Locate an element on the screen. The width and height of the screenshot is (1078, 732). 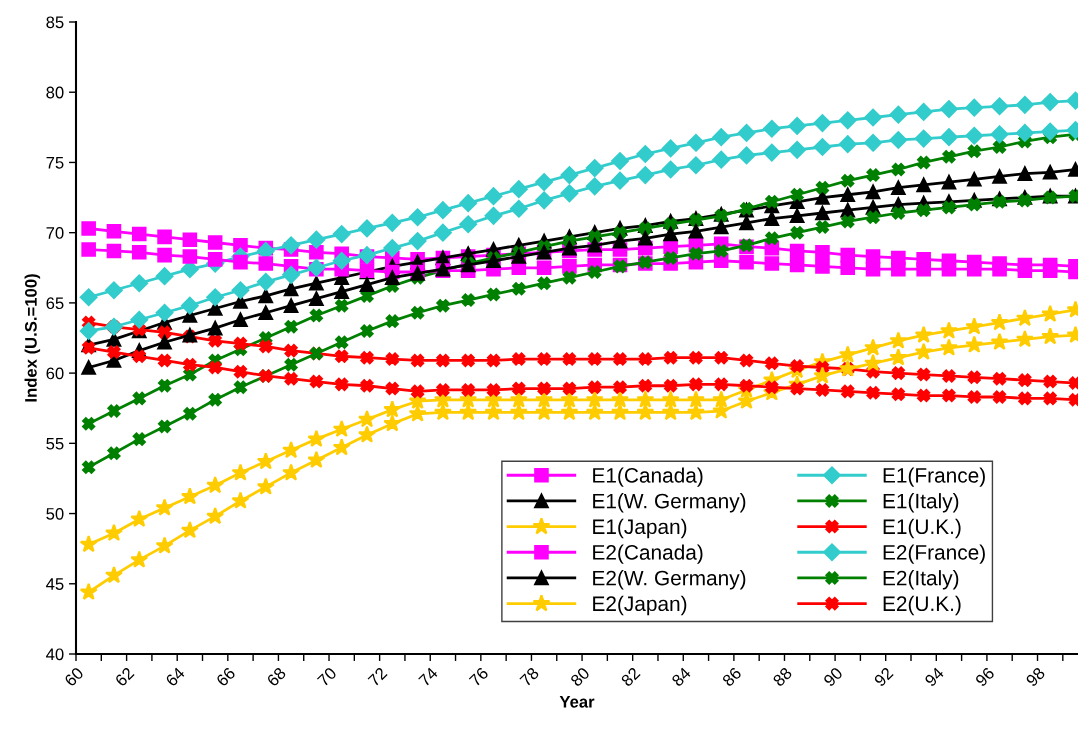
x-tick-label: 78 is located at coordinates (529, 676).